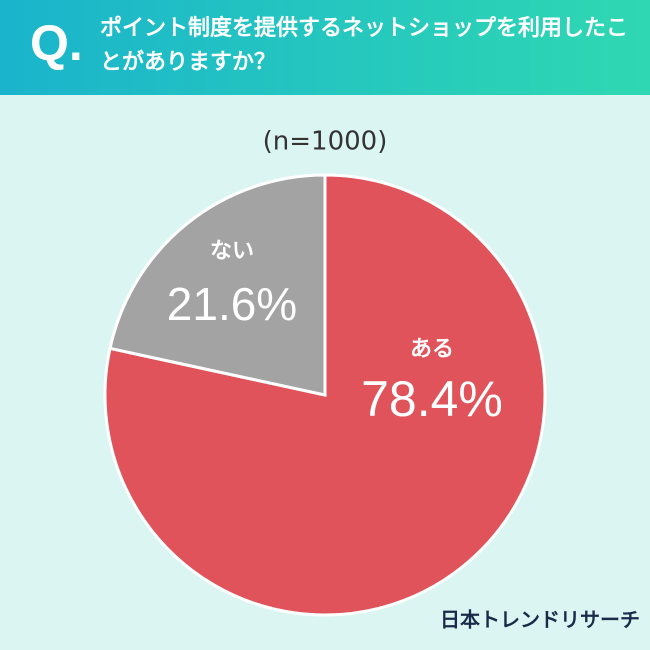  Describe the element at coordinates (364, 45) in the screenshot. I see `chart-title: ポイント制度を提供するネットショップを利用したことがありますか？` at that location.